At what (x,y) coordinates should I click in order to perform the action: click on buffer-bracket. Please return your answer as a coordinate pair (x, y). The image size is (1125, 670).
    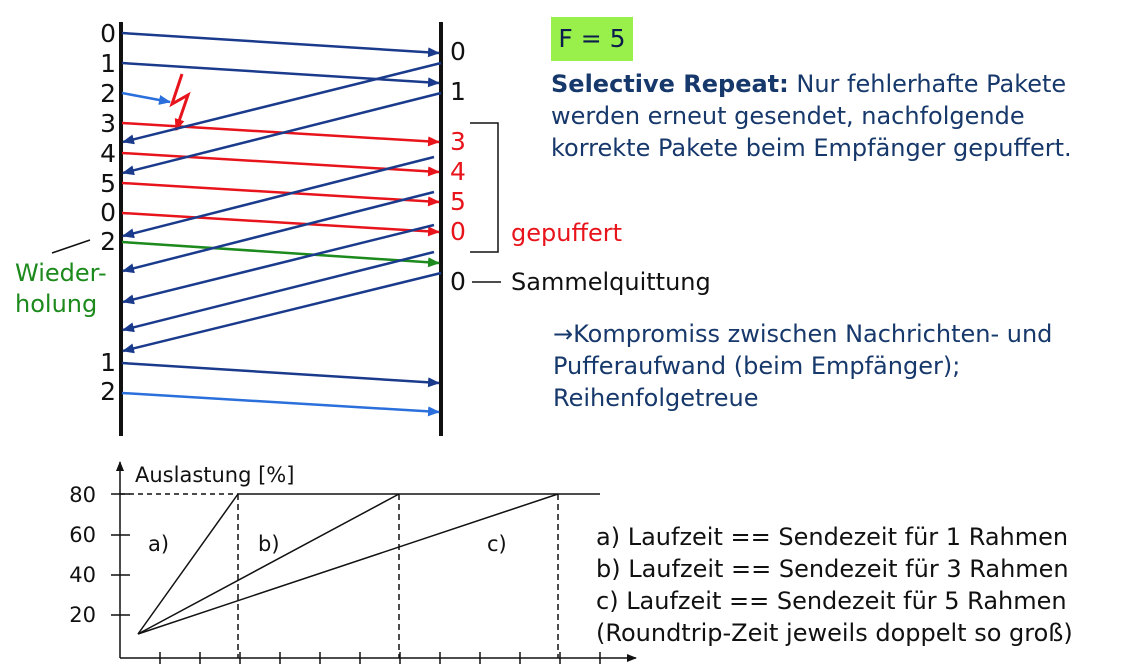
    Looking at the image, I should click on (484, 187).